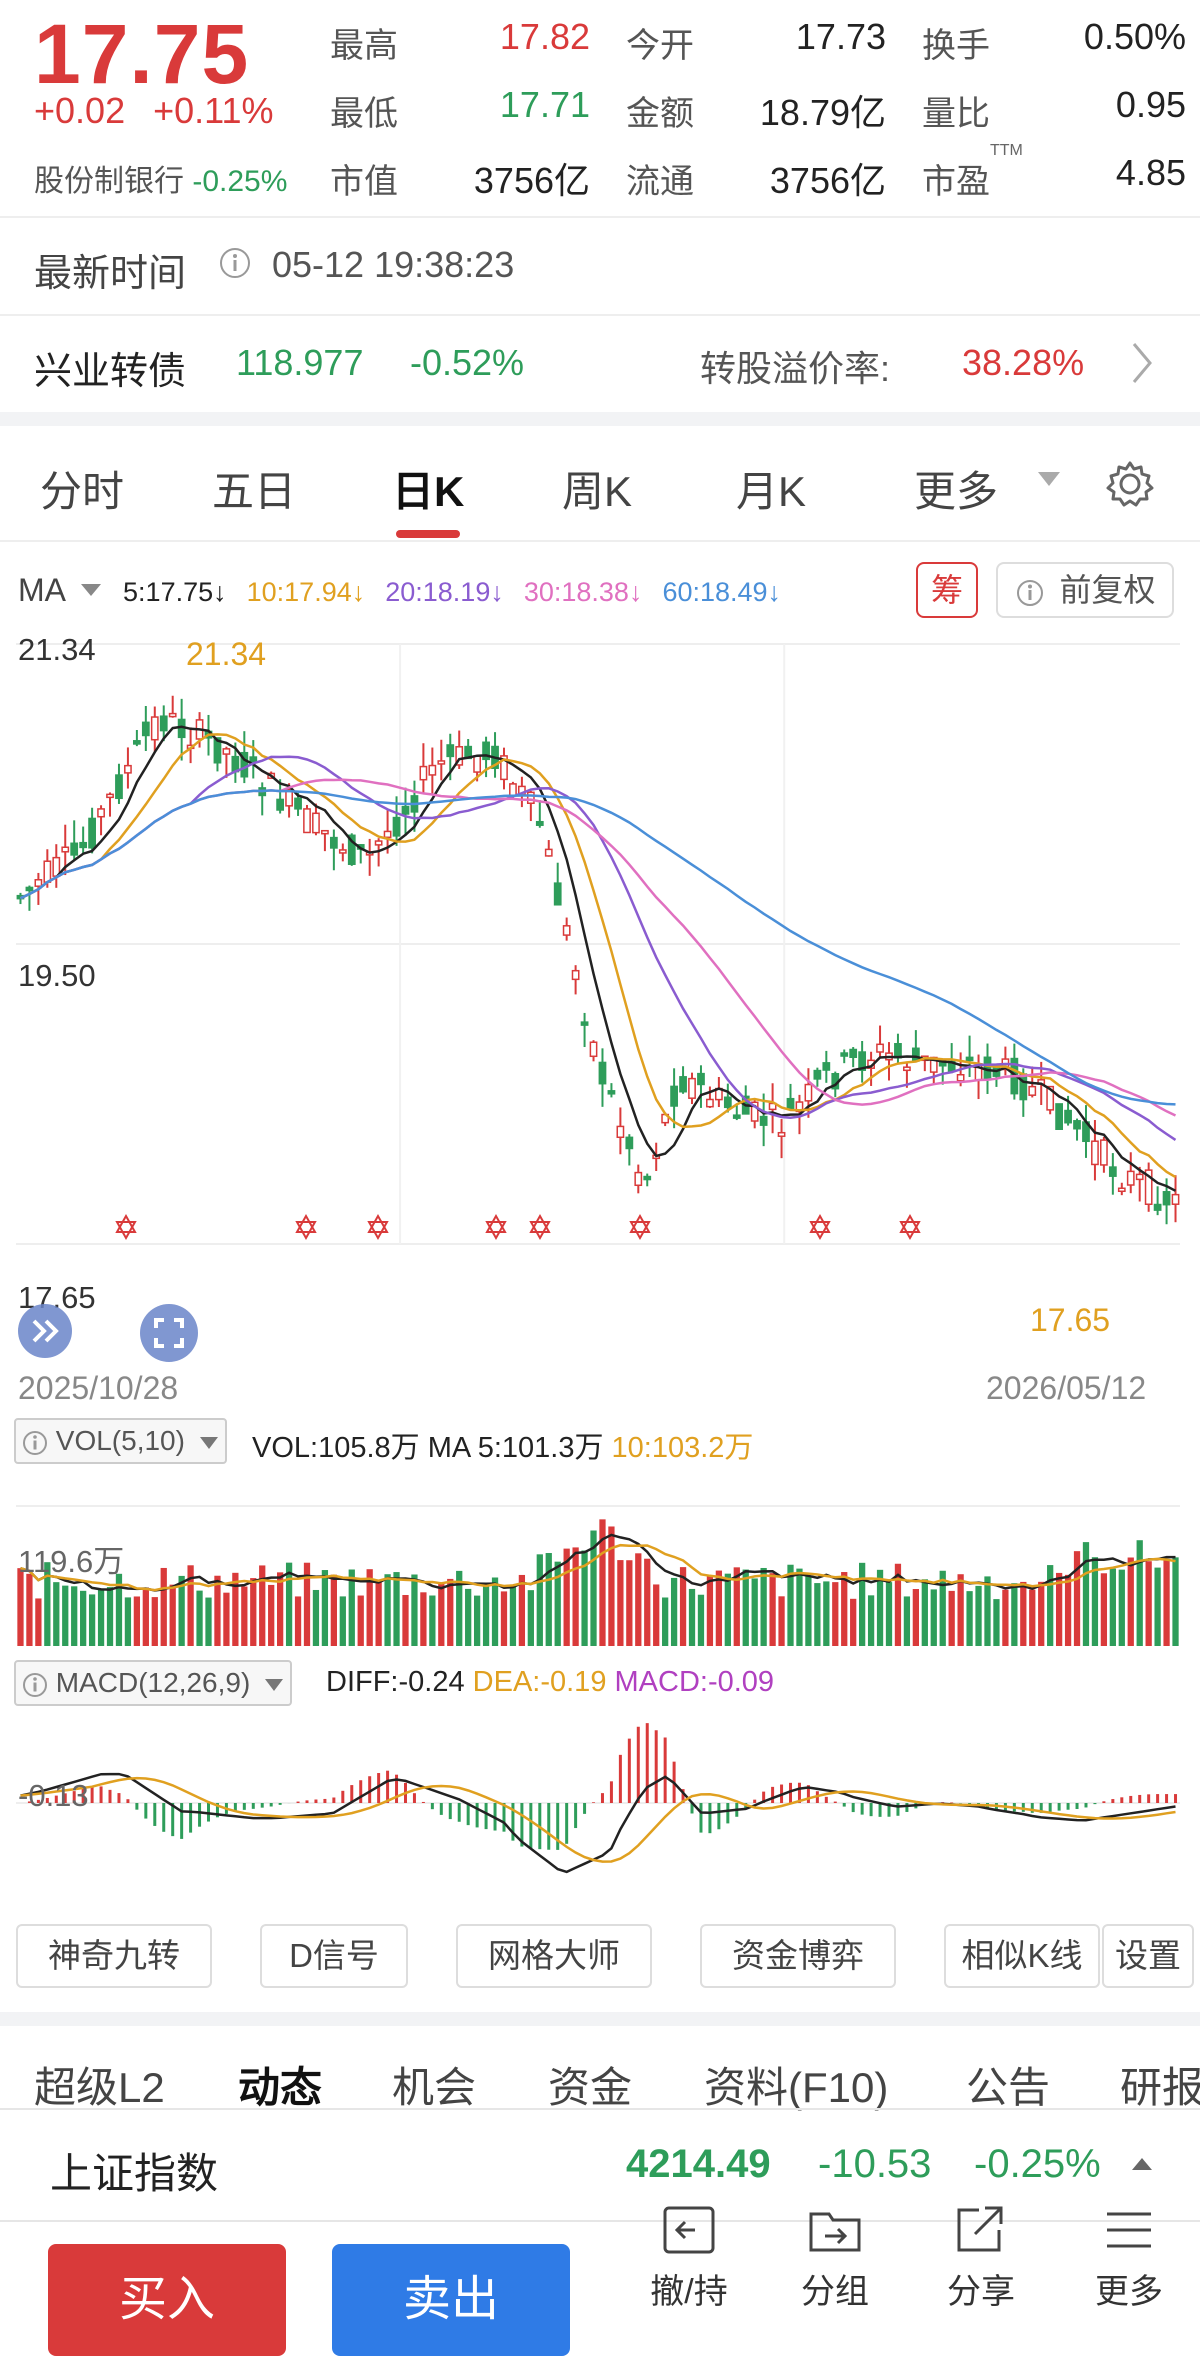  Describe the element at coordinates (1142, 2166) in the screenshot. I see `caret-up-icon` at that location.